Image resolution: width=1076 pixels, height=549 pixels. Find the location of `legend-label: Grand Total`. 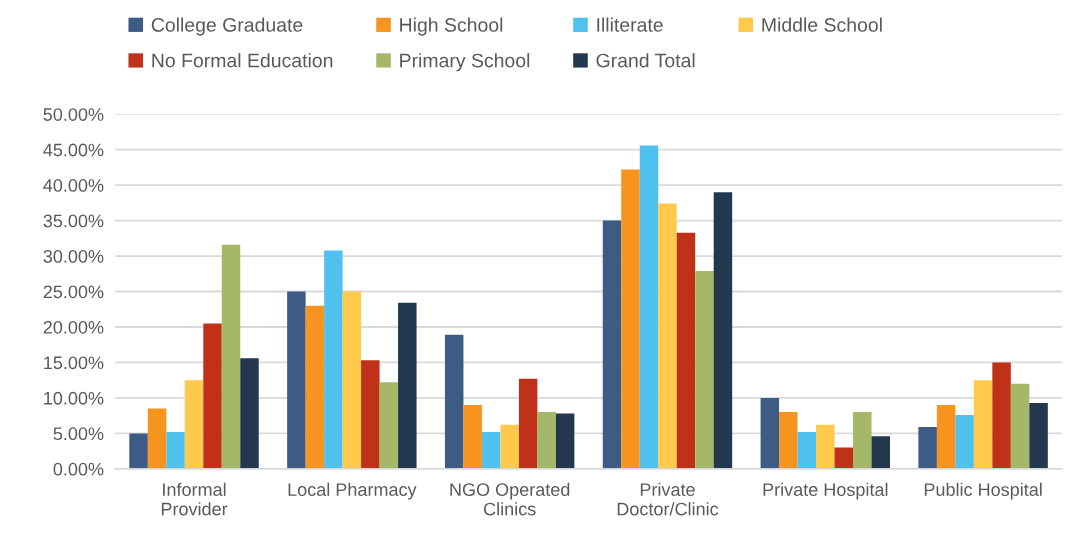

legend-label: Grand Total is located at coordinates (645, 60).